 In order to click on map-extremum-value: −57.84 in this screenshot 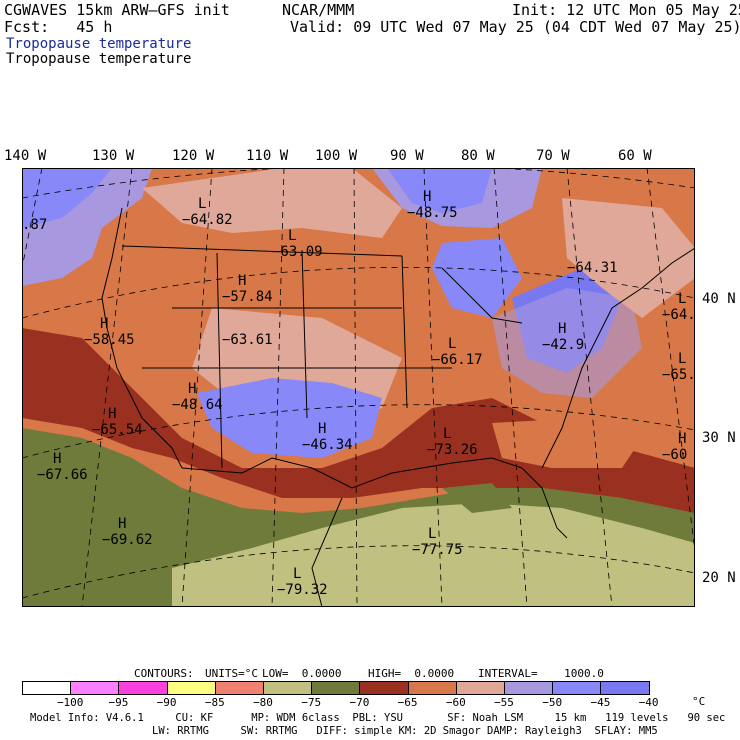, I will do `click(247, 297)`.